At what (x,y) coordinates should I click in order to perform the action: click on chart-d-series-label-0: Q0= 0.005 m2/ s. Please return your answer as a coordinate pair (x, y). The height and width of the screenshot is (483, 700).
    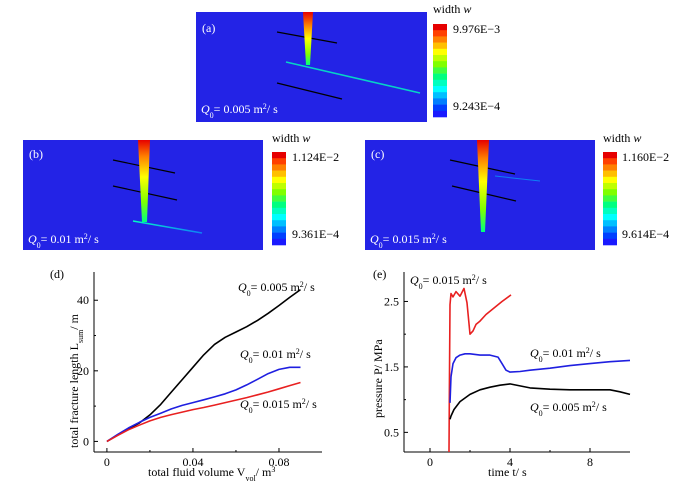
    Looking at the image, I should click on (276, 289).